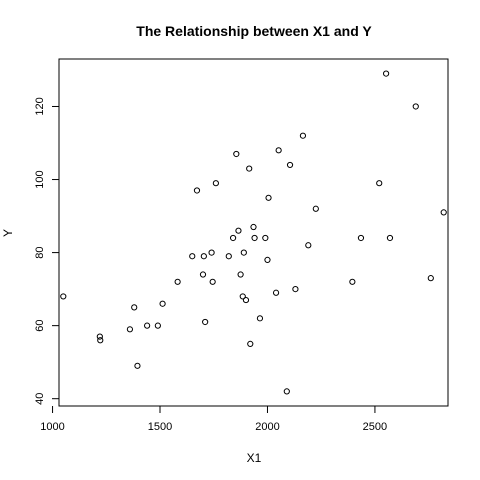 The width and height of the screenshot is (480, 480). What do you see at coordinates (160, 427) in the screenshot?
I see `x-tick-label: 1500` at bounding box center [160, 427].